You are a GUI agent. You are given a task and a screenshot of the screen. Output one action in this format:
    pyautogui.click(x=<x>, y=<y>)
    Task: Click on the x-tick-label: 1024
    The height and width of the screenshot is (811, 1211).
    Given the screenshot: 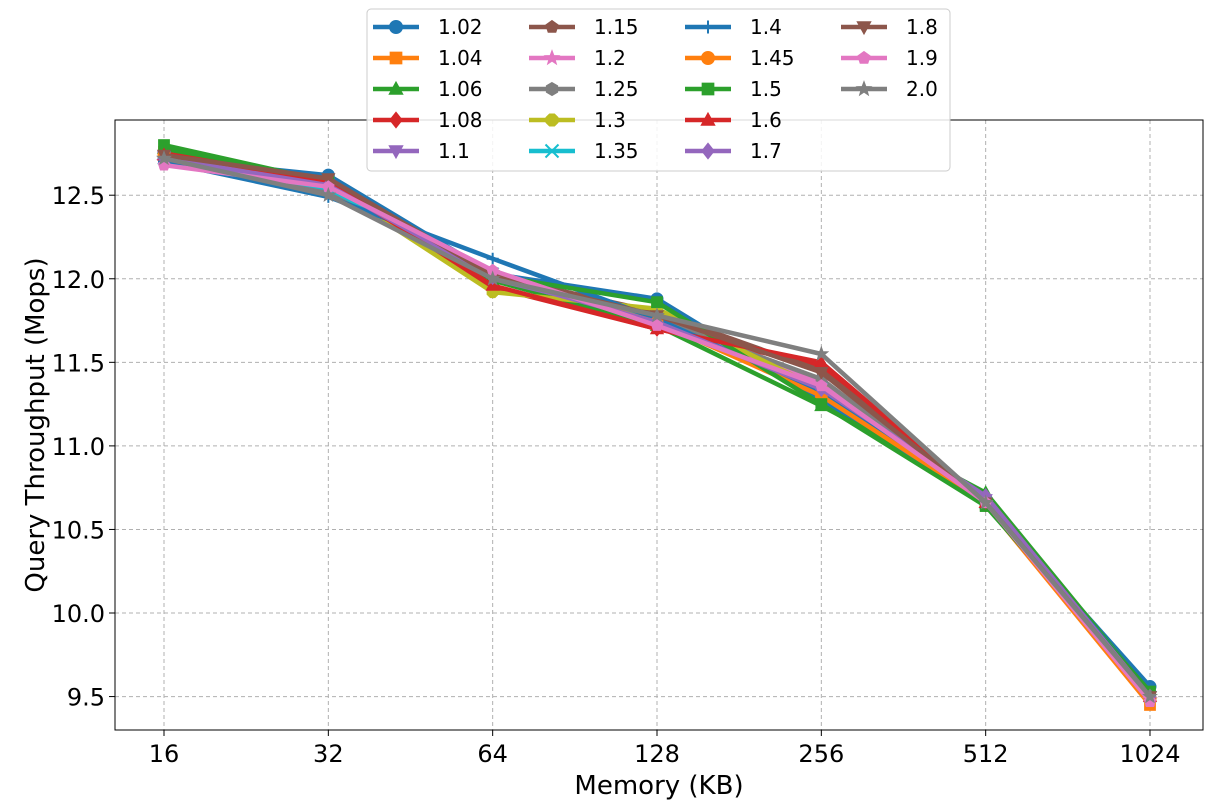 What is the action you would take?
    pyautogui.click(x=1149, y=754)
    